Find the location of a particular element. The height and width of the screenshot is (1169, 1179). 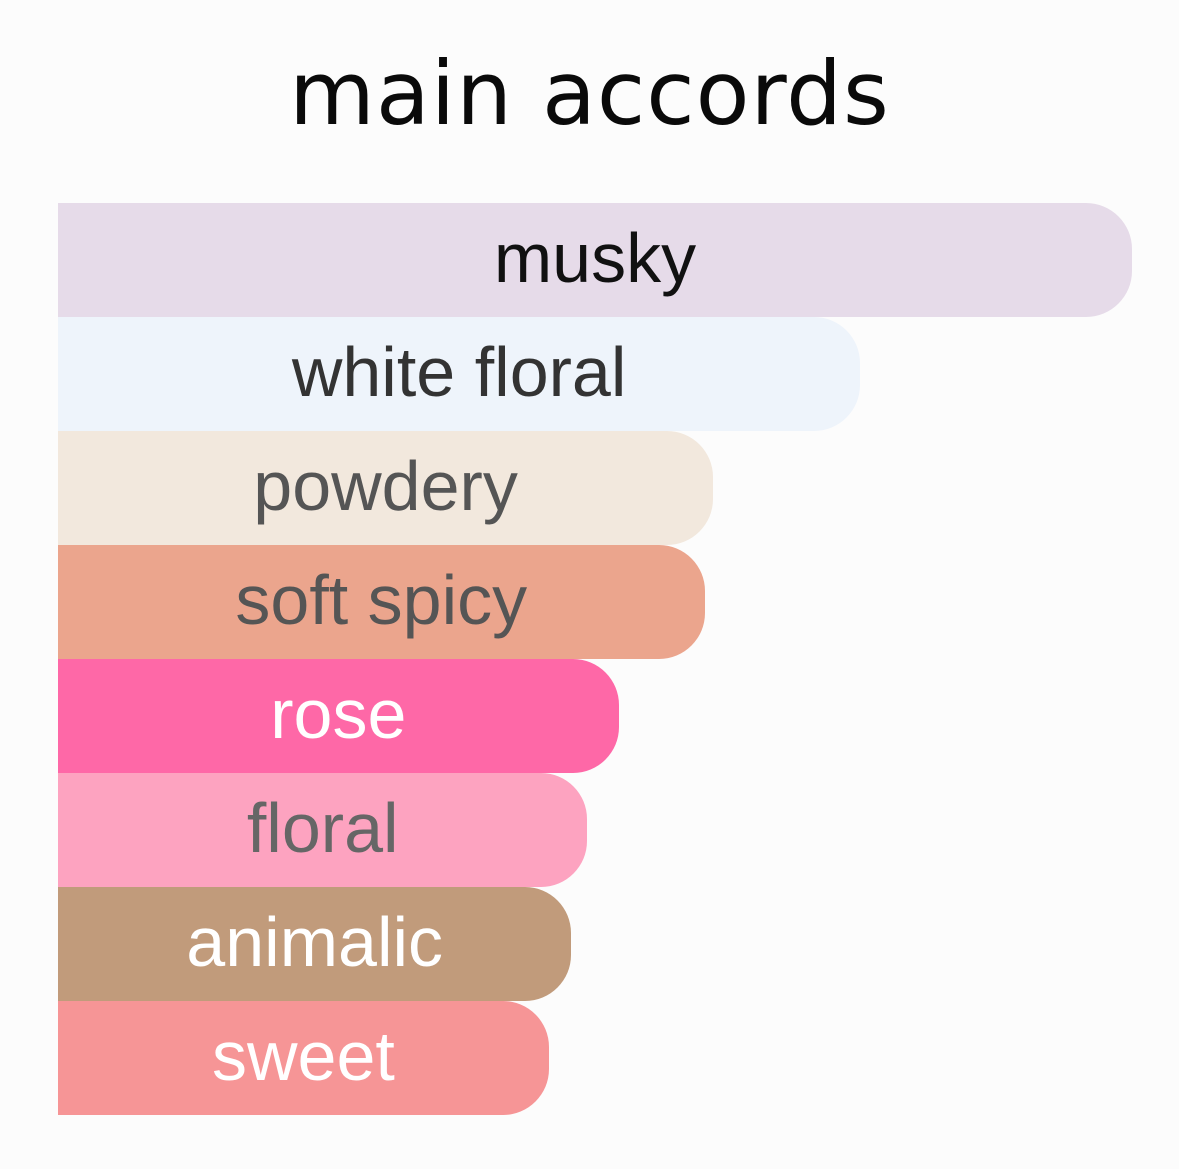

chart-title: main accords is located at coordinates (589, 93).